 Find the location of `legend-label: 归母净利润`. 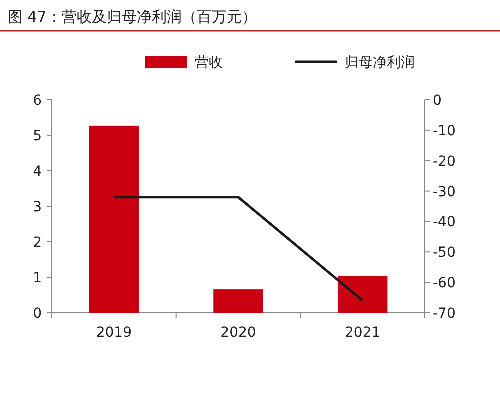

legend-label: 归母净利润 is located at coordinates (380, 63).